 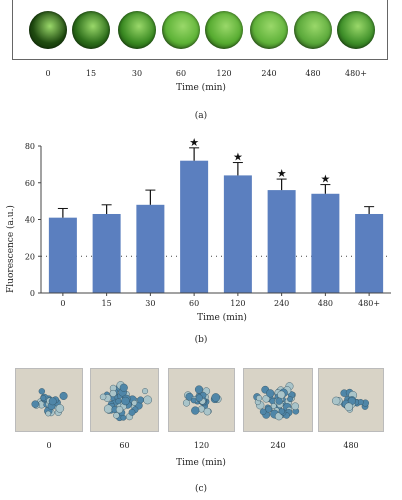 What do you see at coordinates (222, 317) in the screenshot?
I see `x-axis-label: Time (min)` at bounding box center [222, 317].